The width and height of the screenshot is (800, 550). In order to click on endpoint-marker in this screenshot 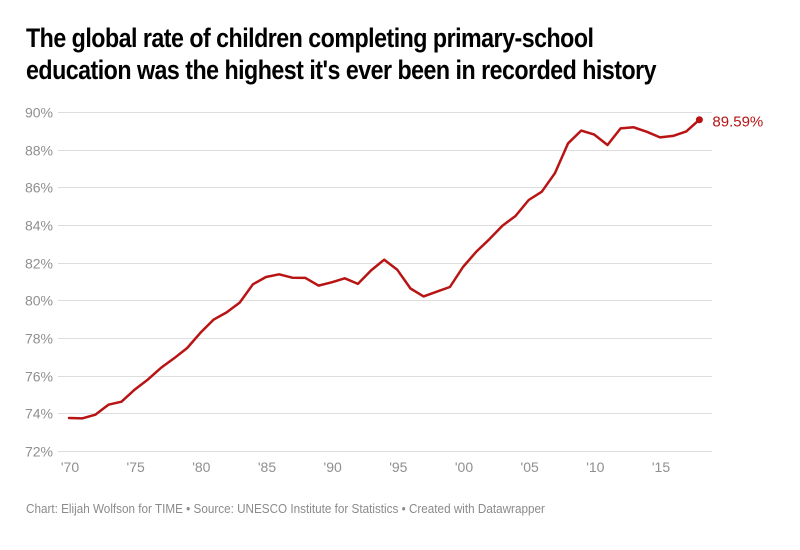, I will do `click(699, 120)`.